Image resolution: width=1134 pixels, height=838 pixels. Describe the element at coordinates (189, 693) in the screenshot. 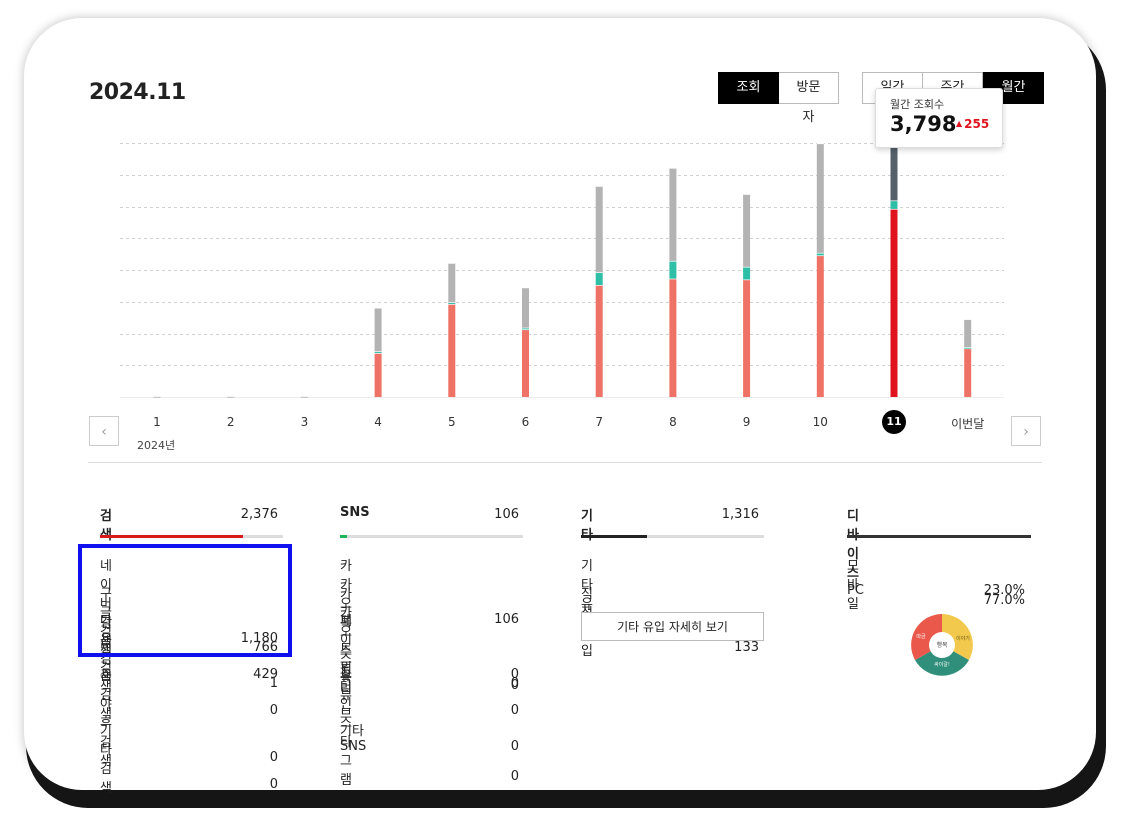

I see `stat-row: 줌 검색 0` at that location.